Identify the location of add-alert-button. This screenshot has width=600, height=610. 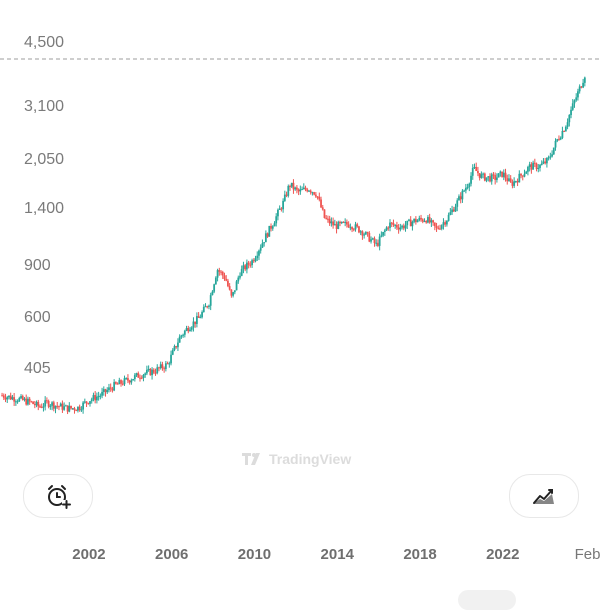
(58, 496).